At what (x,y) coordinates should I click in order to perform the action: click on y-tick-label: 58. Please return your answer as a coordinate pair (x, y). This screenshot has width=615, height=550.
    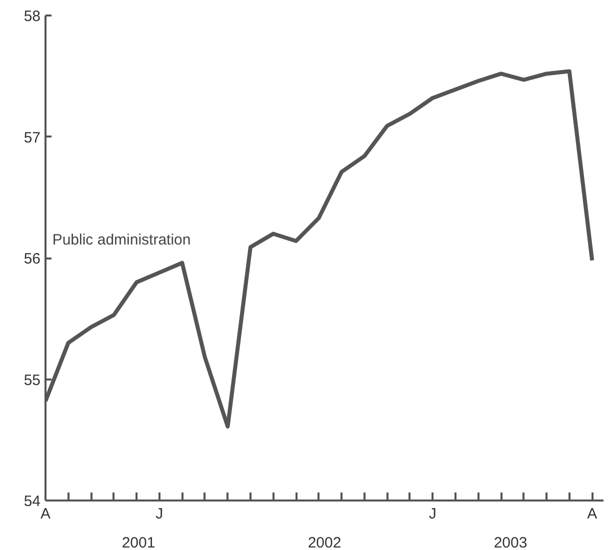
    Looking at the image, I should click on (32, 16).